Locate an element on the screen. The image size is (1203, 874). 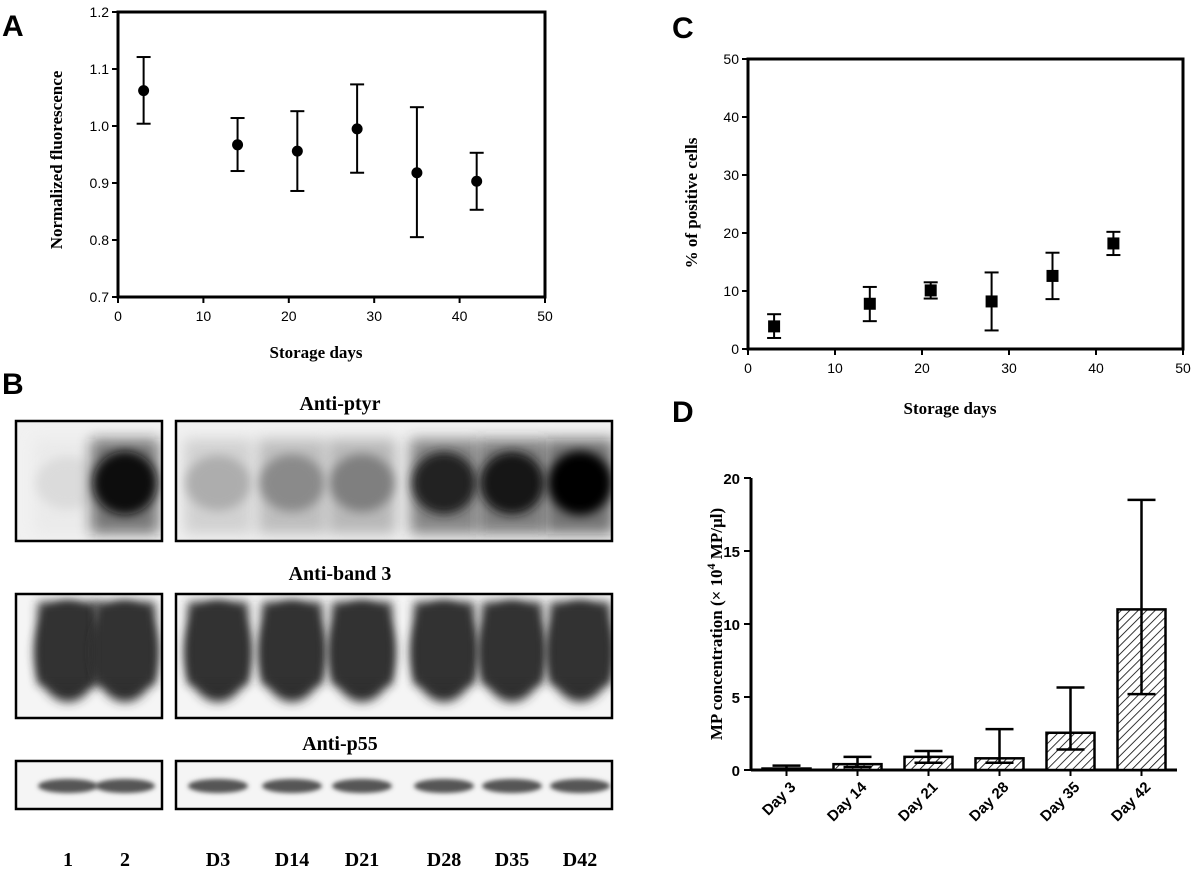
chart-c-ylabel: % of positive cells is located at coordinates (691, 202).